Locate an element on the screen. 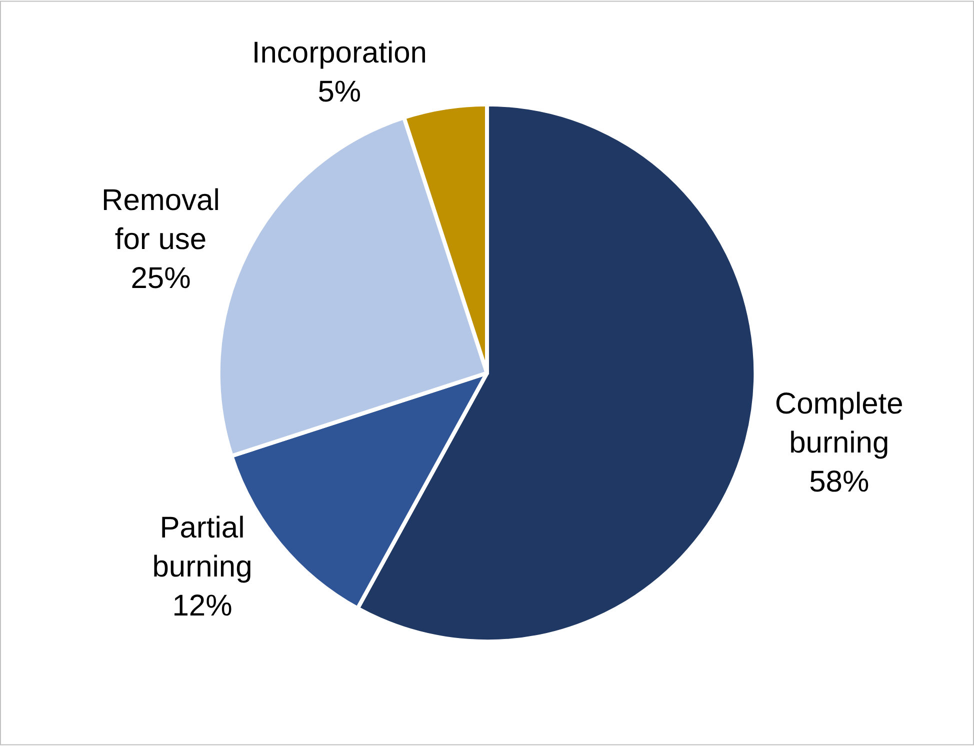  data-label: 5% is located at coordinates (340, 92).